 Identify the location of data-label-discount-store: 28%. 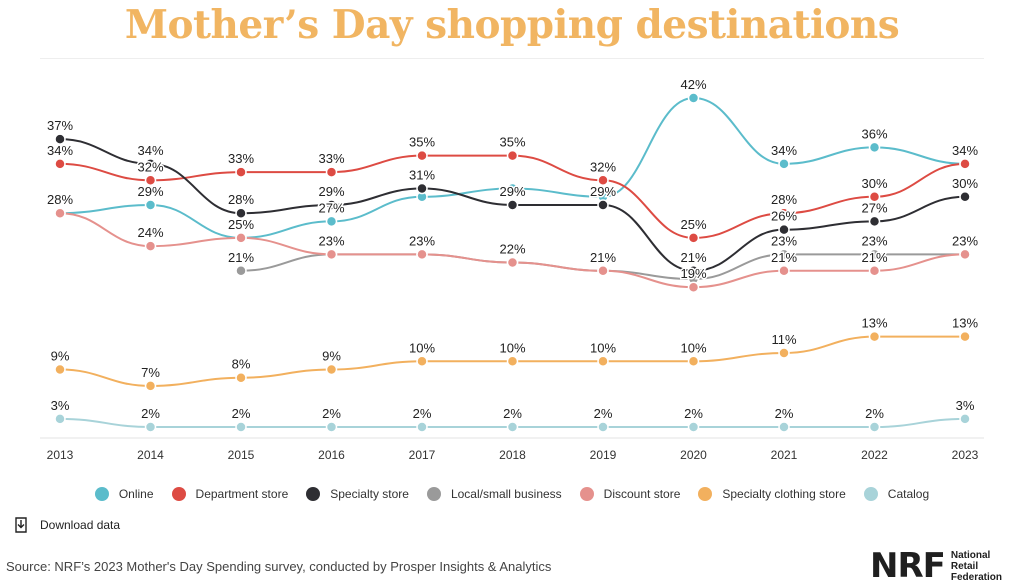
(60, 199).